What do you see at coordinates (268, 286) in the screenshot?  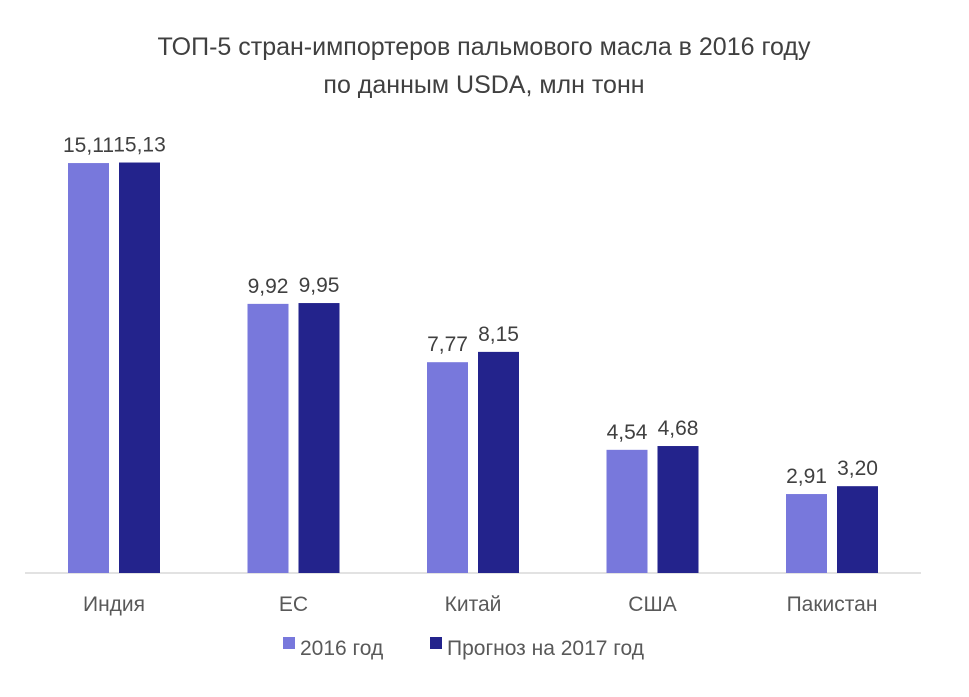 I see `data-label: 9,92` at bounding box center [268, 286].